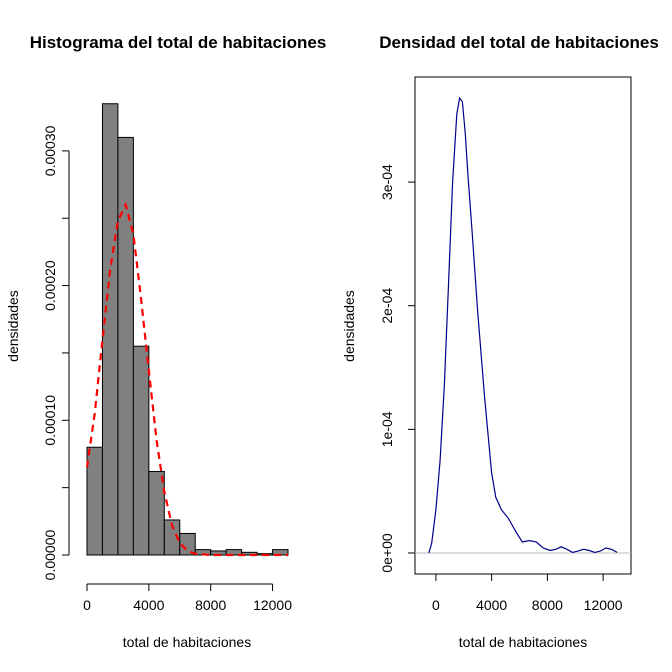 This screenshot has width=672, height=672. I want to click on density-y-axis: 0e+00 1e-04 2e-04 3e-04, so click(397, 368).